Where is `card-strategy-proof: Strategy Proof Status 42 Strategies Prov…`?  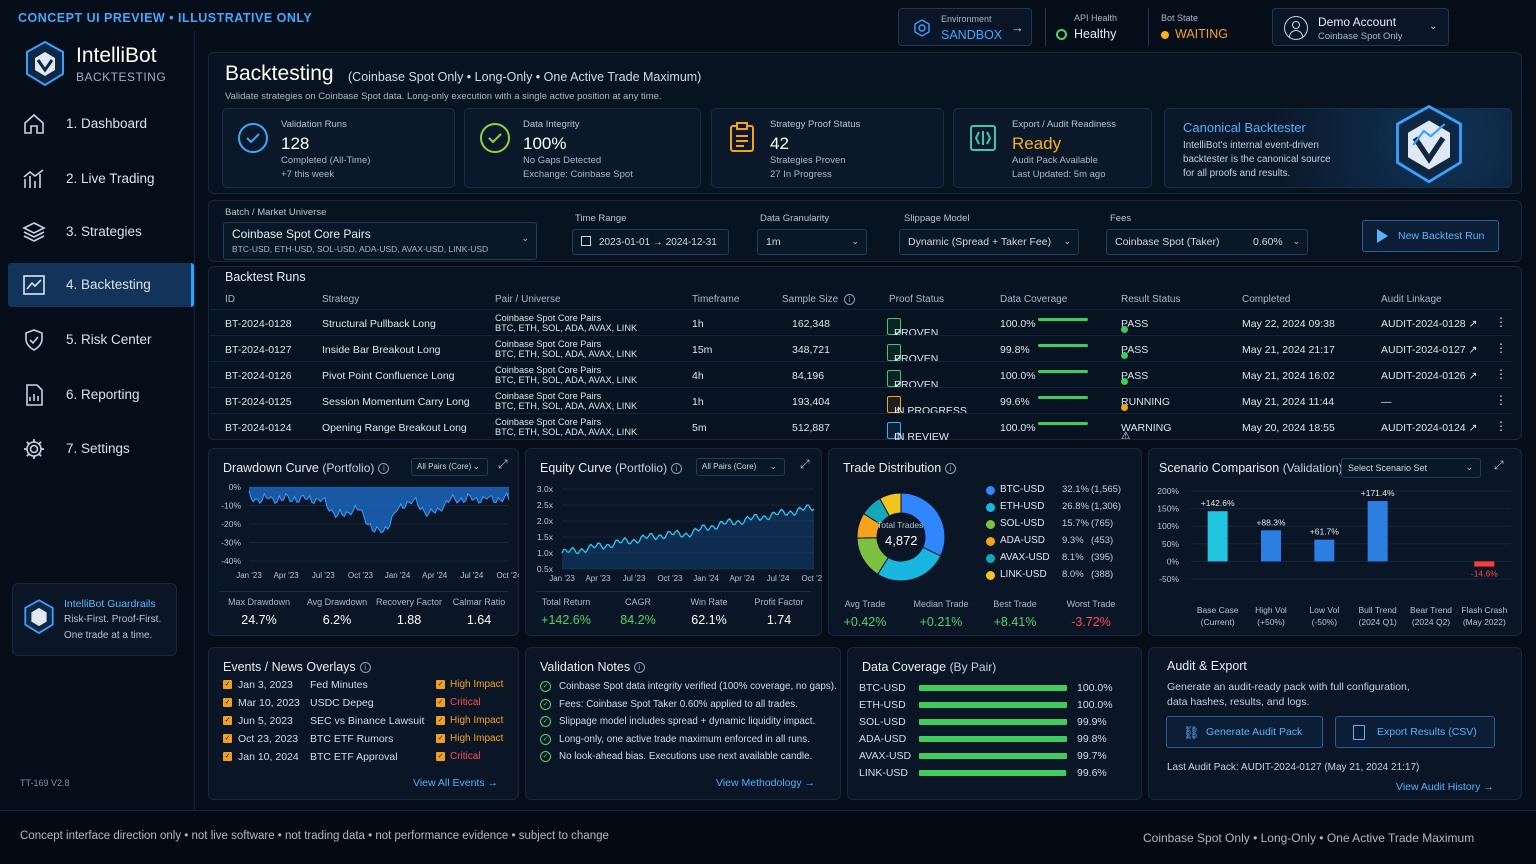
card-strategy-proof: Strategy Proof Status 42 Strategies Prov… is located at coordinates (827, 148).